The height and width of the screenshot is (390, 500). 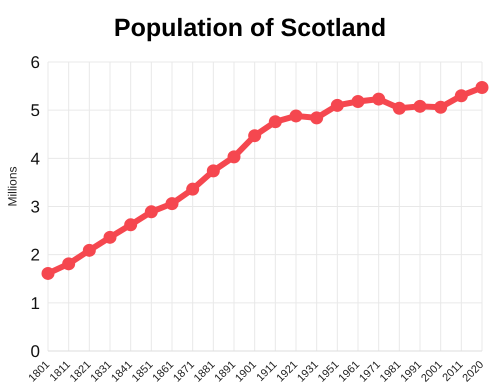 What do you see at coordinates (35, 303) in the screenshot?
I see `y-tick-label: 1` at bounding box center [35, 303].